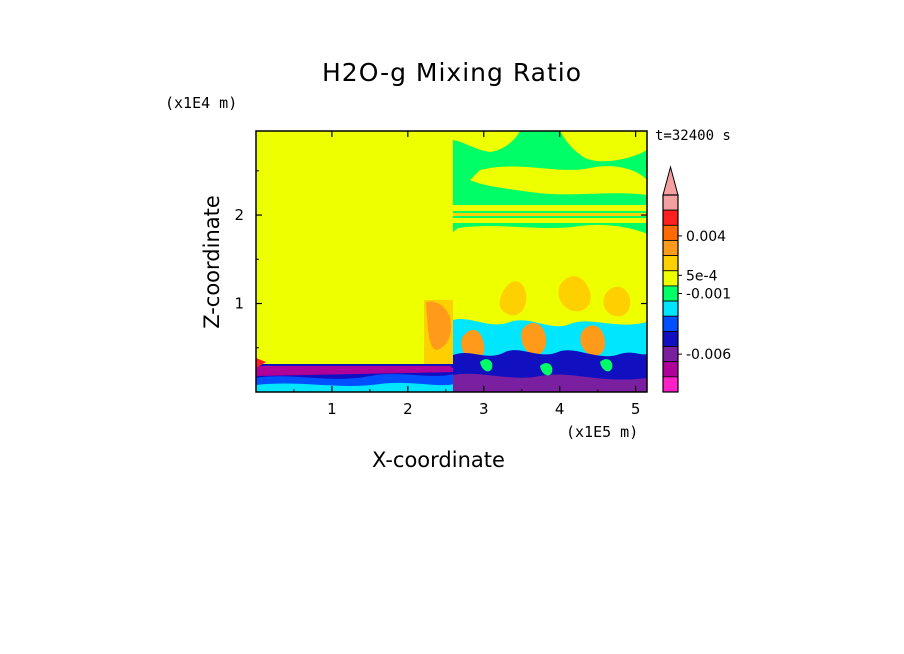 The width and height of the screenshot is (904, 654). I want to click on y-ticks: 12, so click(440, 259).